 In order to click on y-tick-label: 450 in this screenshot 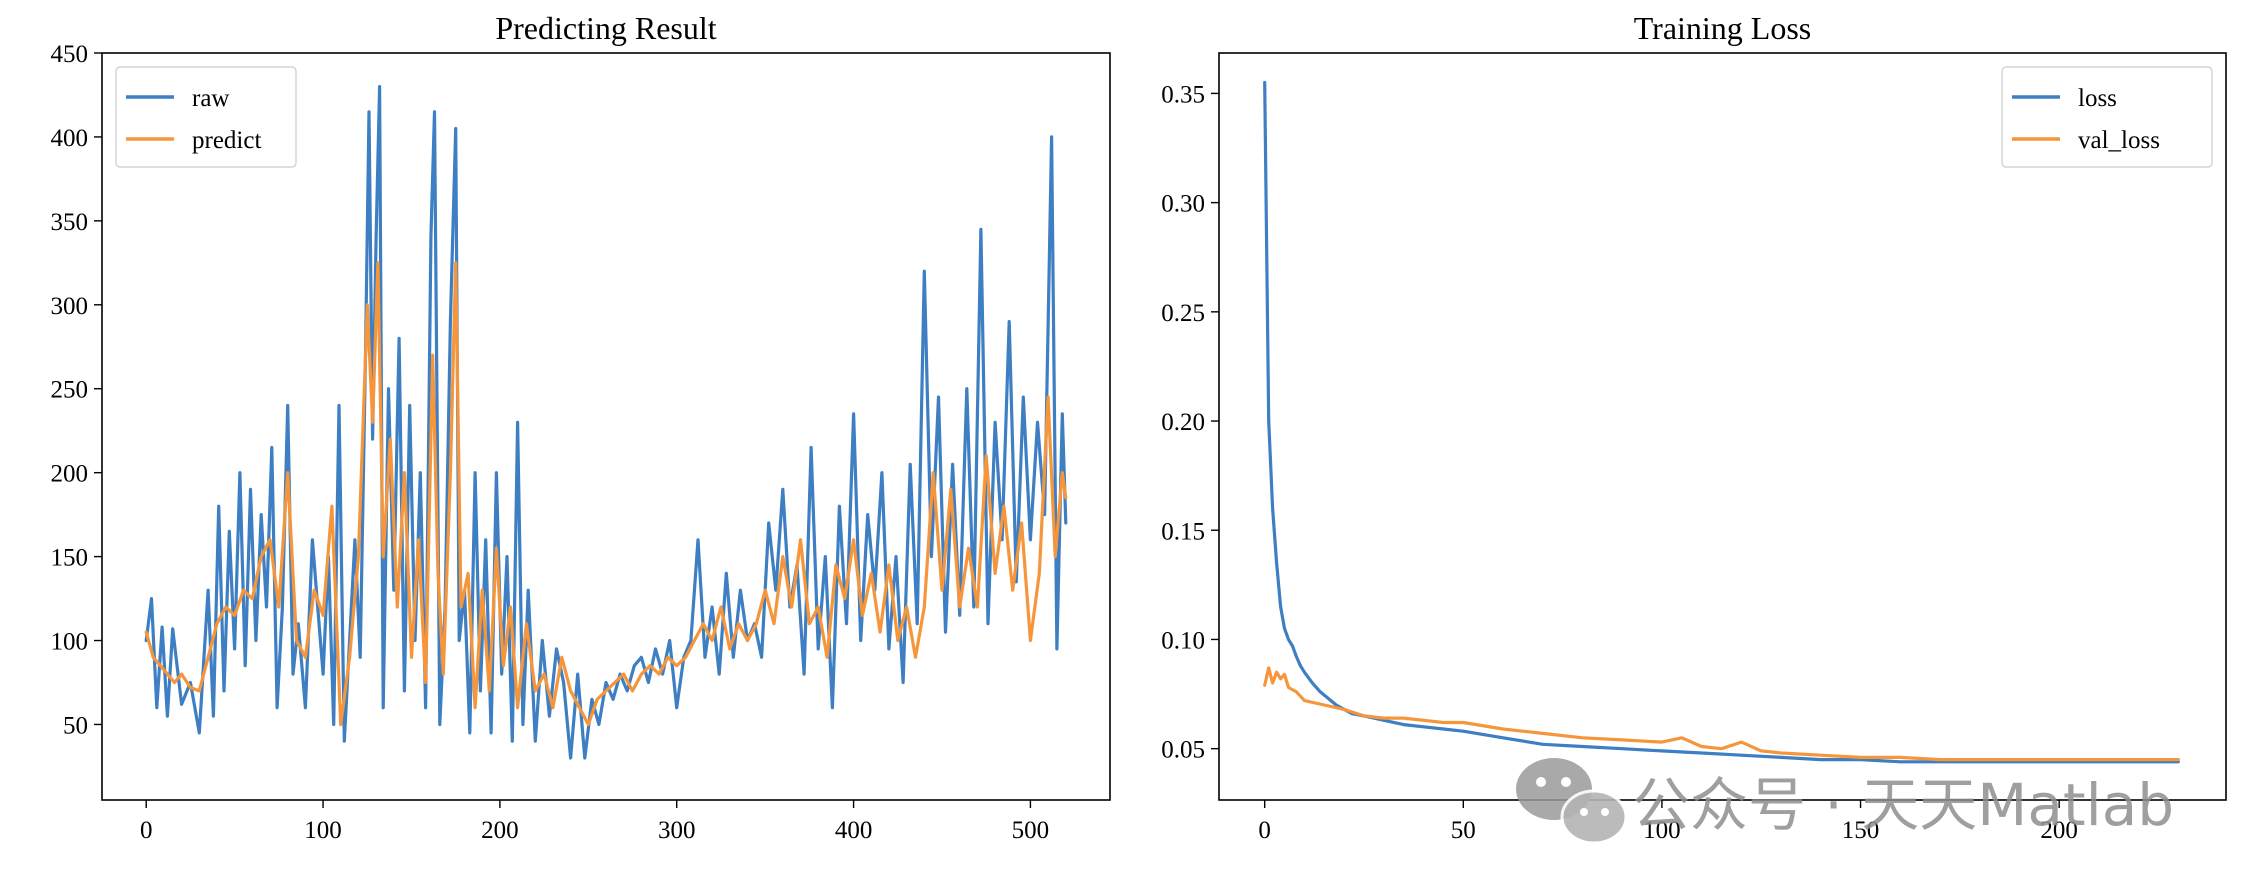, I will do `click(70, 54)`.